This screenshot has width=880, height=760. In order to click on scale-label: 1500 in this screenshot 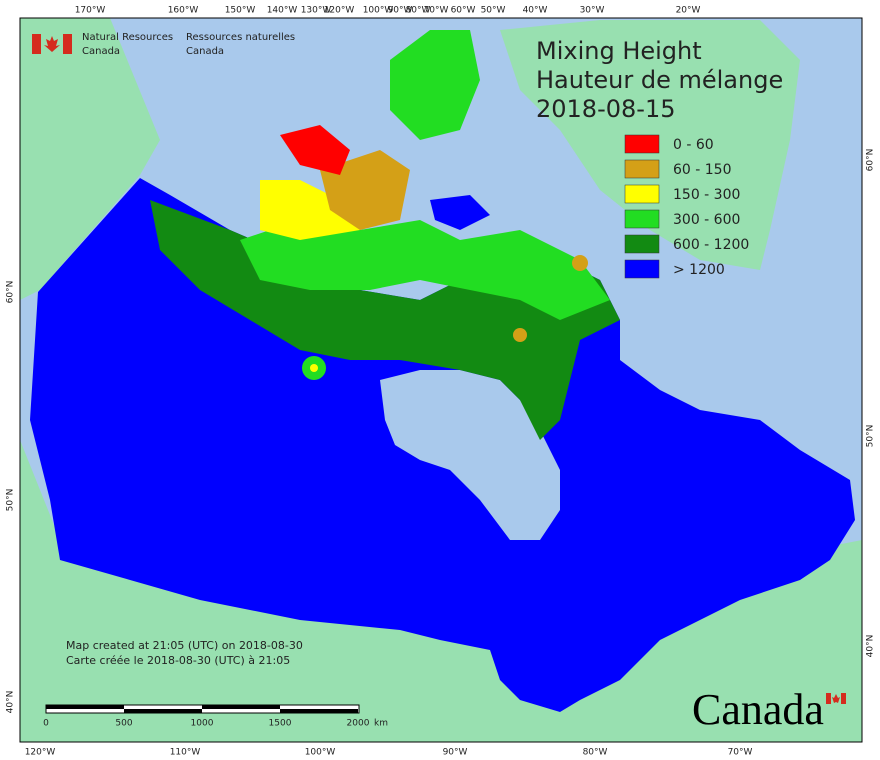, I will do `click(280, 724)`.